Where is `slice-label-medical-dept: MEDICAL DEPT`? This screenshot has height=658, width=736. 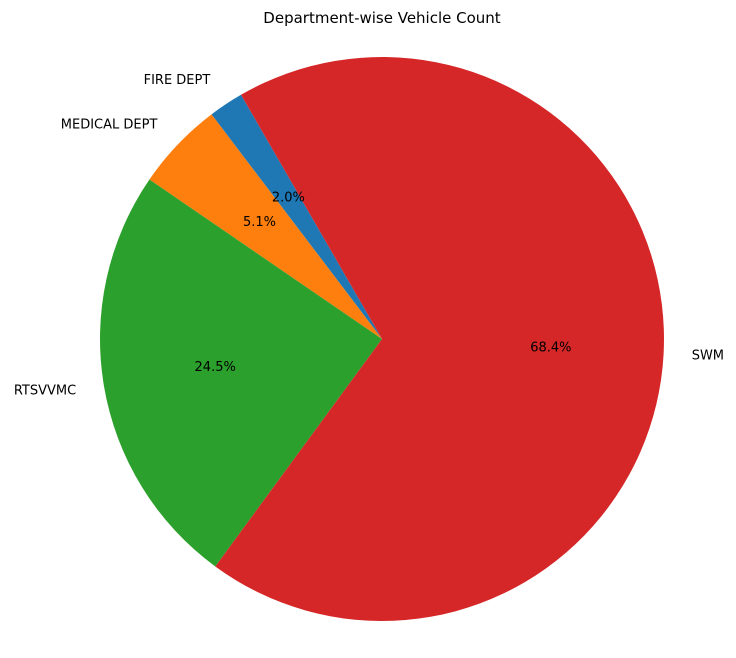
slice-label-medical-dept: MEDICAL DEPT is located at coordinates (109, 125).